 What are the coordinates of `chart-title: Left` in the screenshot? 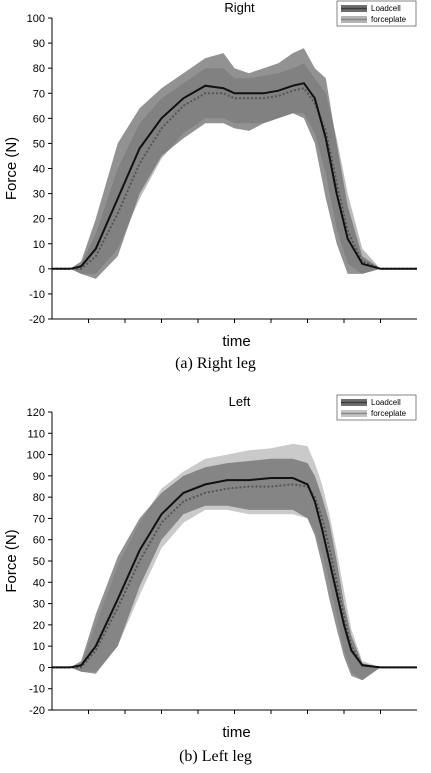 It's located at (240, 401).